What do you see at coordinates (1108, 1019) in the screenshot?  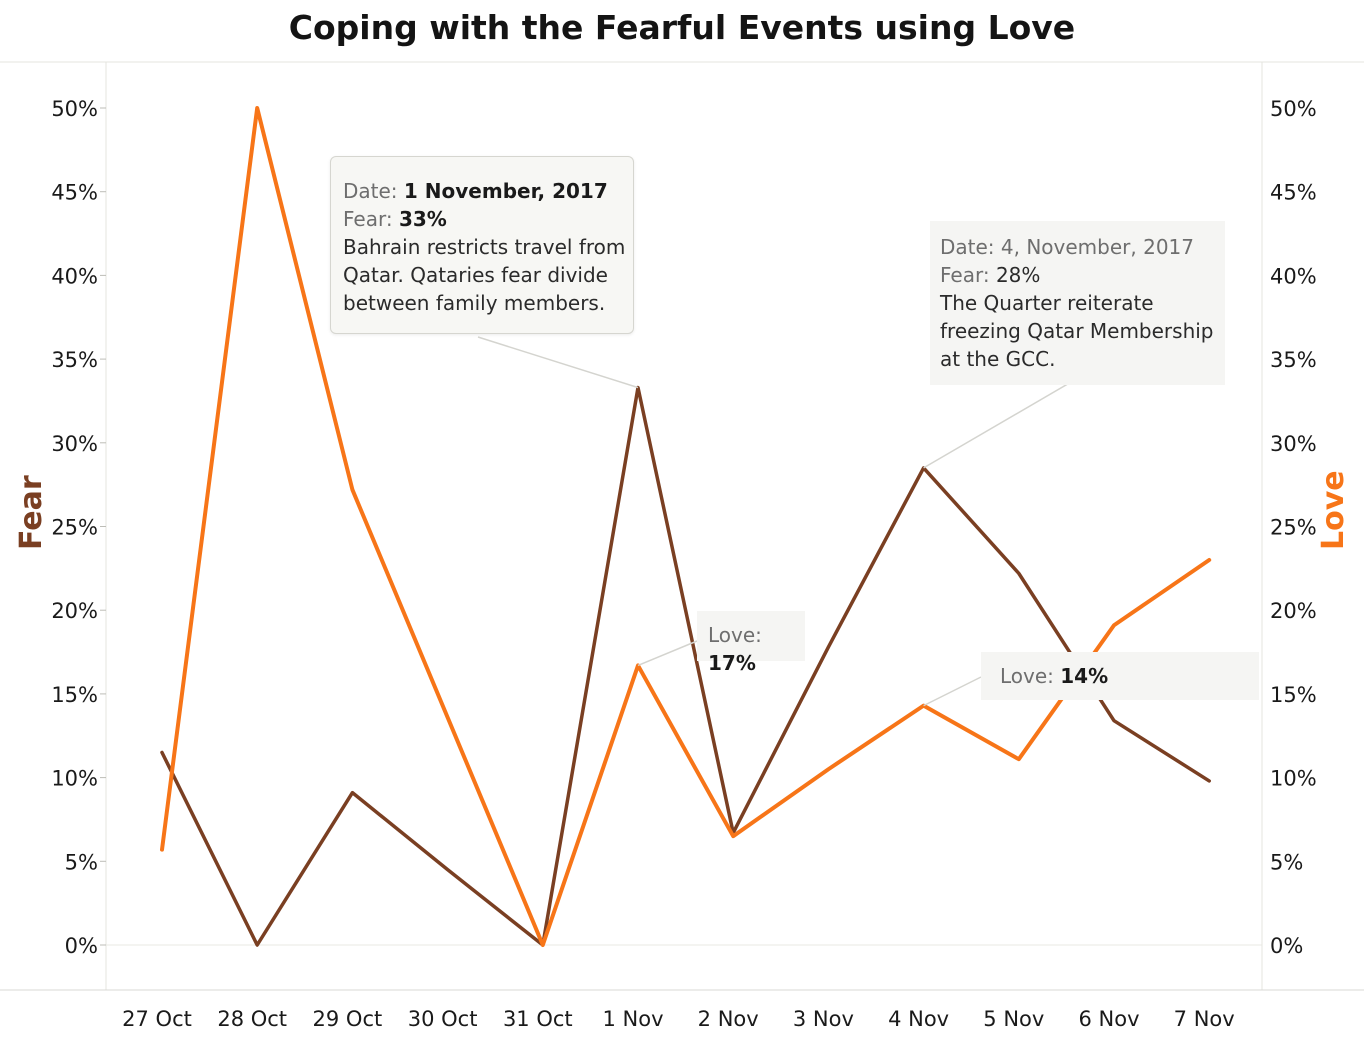 I see `x-tick-label: 6 Nov` at bounding box center [1108, 1019].